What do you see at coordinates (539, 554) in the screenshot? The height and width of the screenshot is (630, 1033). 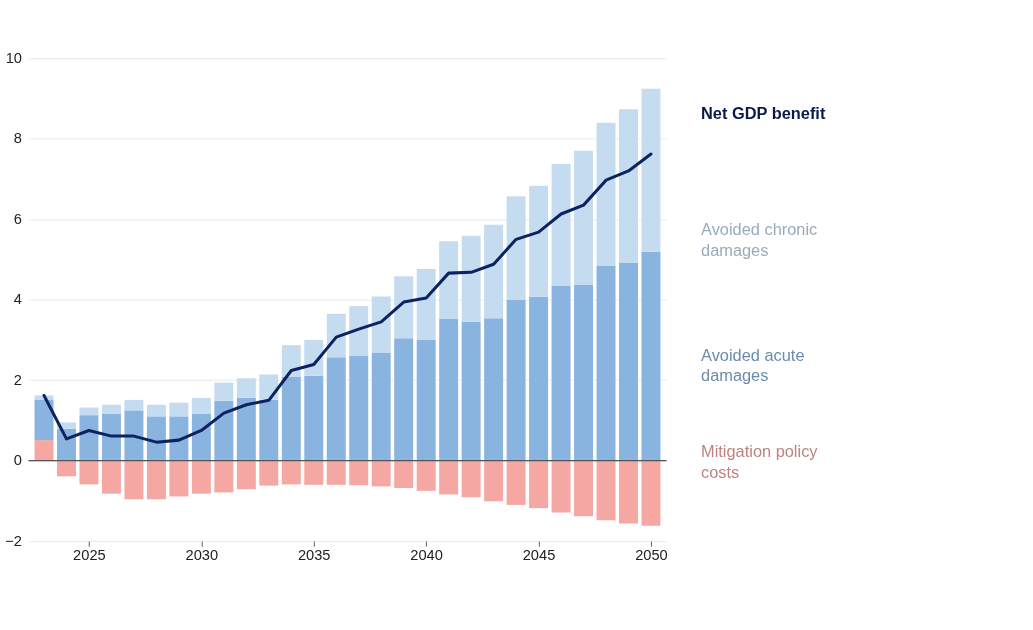 I see `x-tick-label: 2045` at bounding box center [539, 554].